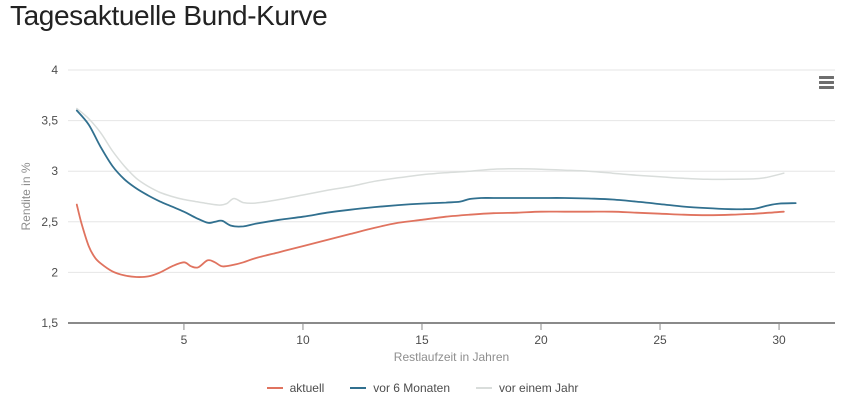 The image size is (845, 406). What do you see at coordinates (412, 388) in the screenshot?
I see `legend-label: vor 6 Monaten` at bounding box center [412, 388].